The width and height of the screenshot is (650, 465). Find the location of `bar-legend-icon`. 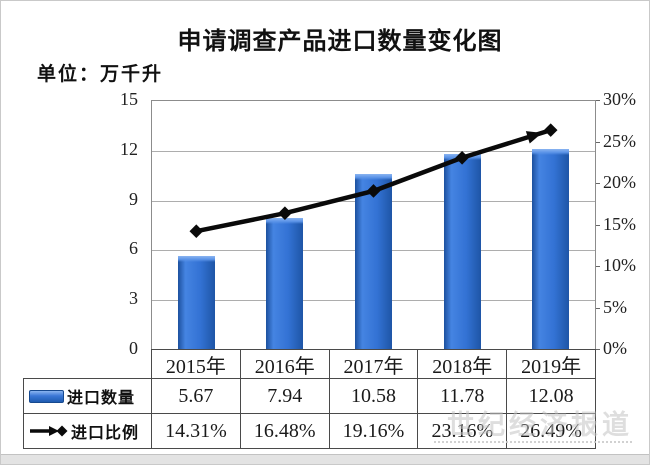

bar-legend-icon is located at coordinates (46, 396).